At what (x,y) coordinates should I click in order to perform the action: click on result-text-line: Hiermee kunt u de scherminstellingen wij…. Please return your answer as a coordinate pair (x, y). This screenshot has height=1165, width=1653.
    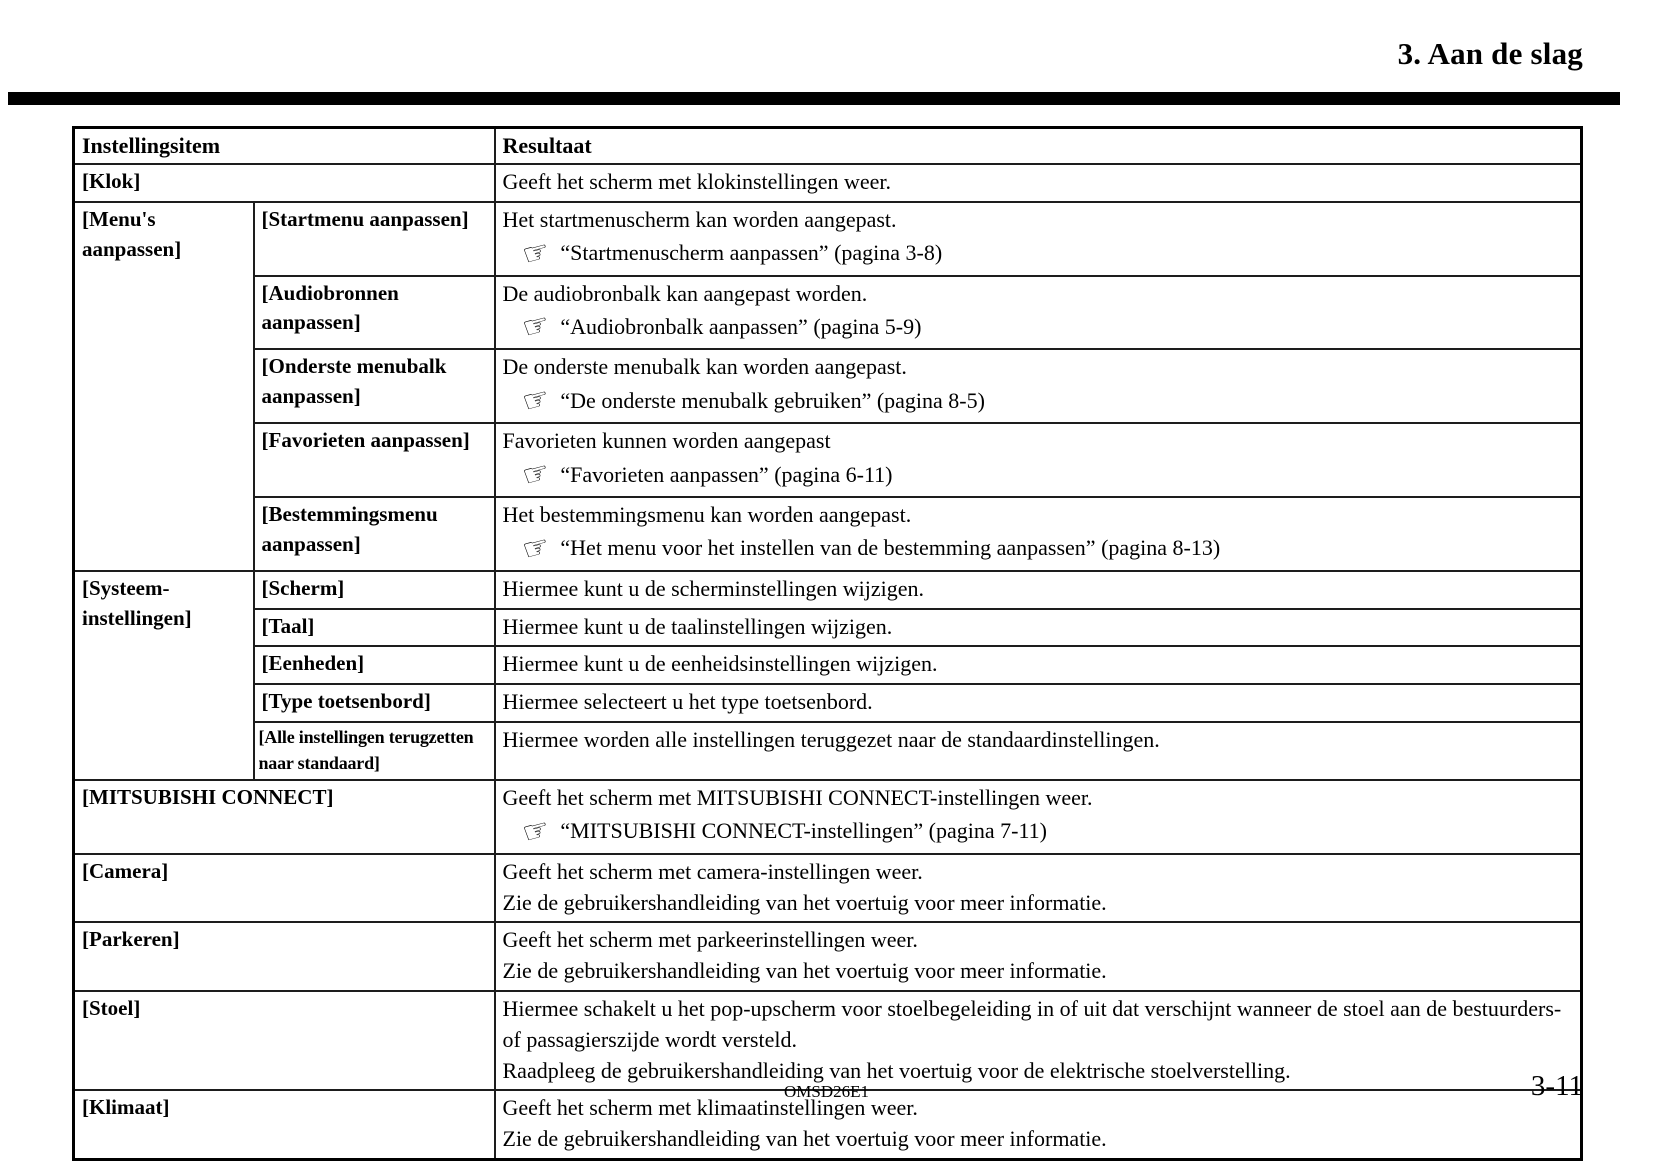
    Looking at the image, I should click on (713, 588).